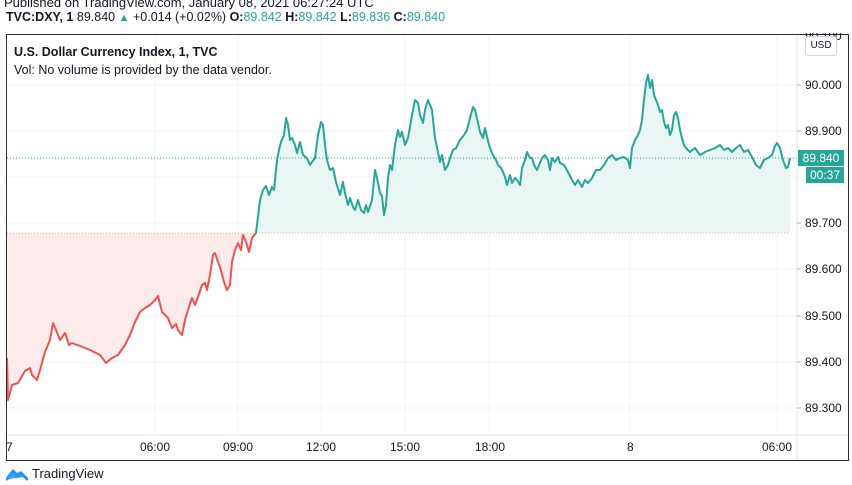 This screenshot has width=852, height=485. I want to click on price-label-89900: 89.900, so click(823, 131).